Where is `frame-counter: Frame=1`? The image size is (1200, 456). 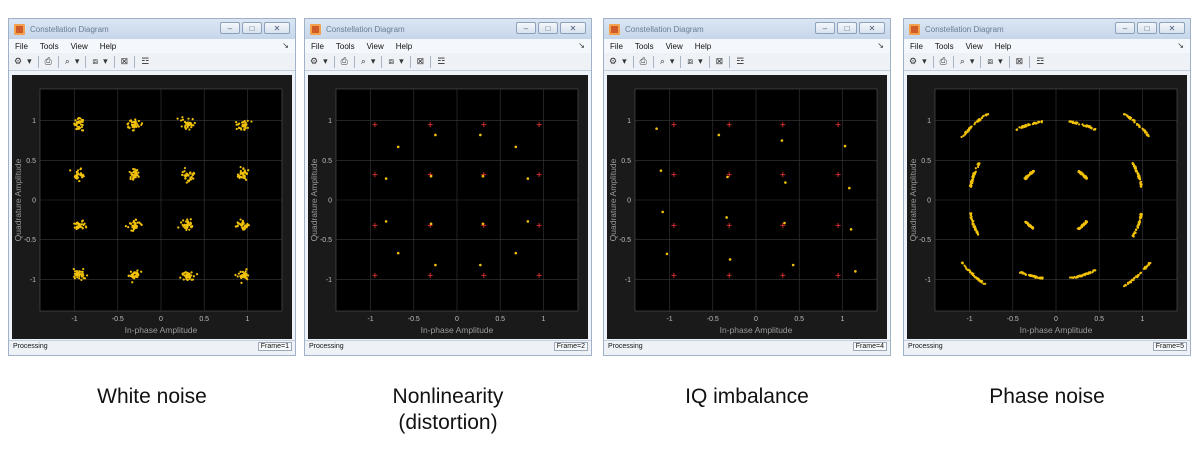 frame-counter: Frame=1 is located at coordinates (274, 346).